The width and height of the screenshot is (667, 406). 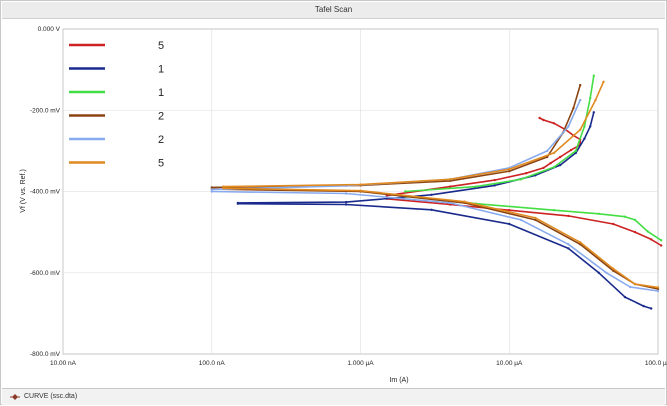 I want to click on series-3-anodic-line, so click(x=500, y=134).